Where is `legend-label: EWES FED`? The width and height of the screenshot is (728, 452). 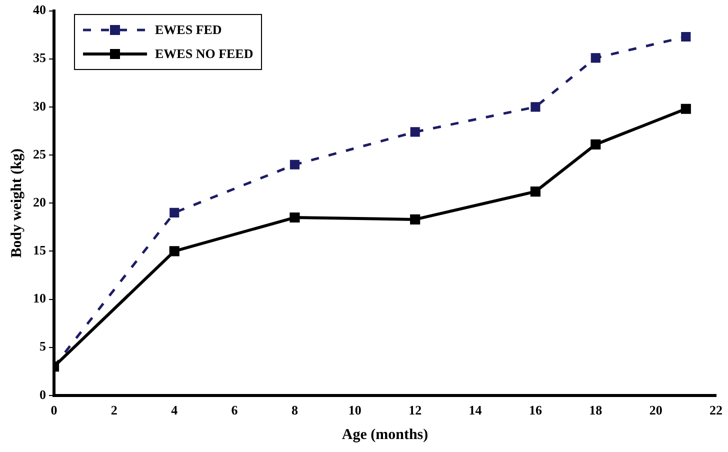 legend-label: EWES FED is located at coordinates (188, 30).